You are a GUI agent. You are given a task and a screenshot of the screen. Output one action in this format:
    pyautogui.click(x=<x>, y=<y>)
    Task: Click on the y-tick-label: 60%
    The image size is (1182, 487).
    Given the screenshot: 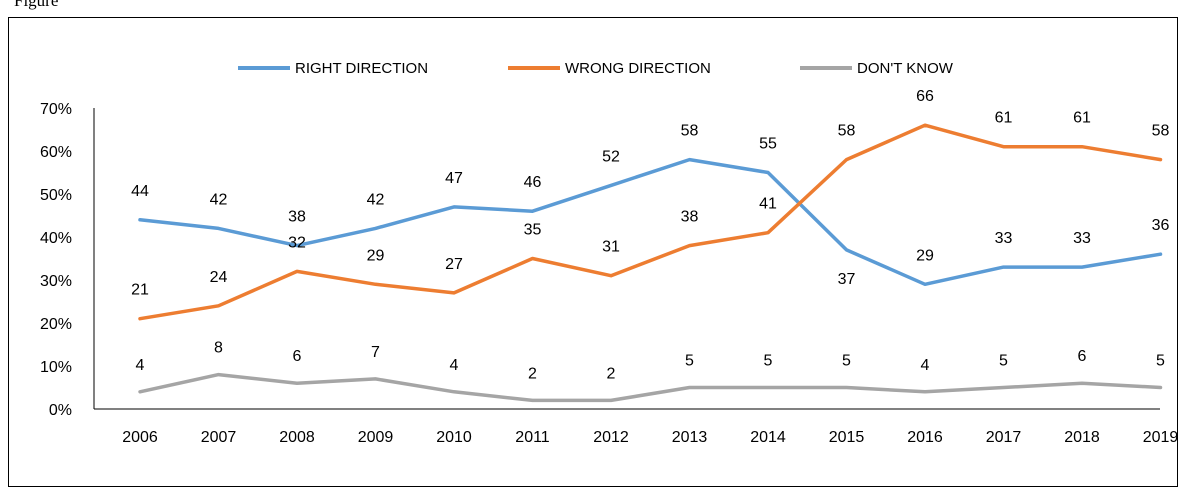 What is the action you would take?
    pyautogui.click(x=56, y=152)
    